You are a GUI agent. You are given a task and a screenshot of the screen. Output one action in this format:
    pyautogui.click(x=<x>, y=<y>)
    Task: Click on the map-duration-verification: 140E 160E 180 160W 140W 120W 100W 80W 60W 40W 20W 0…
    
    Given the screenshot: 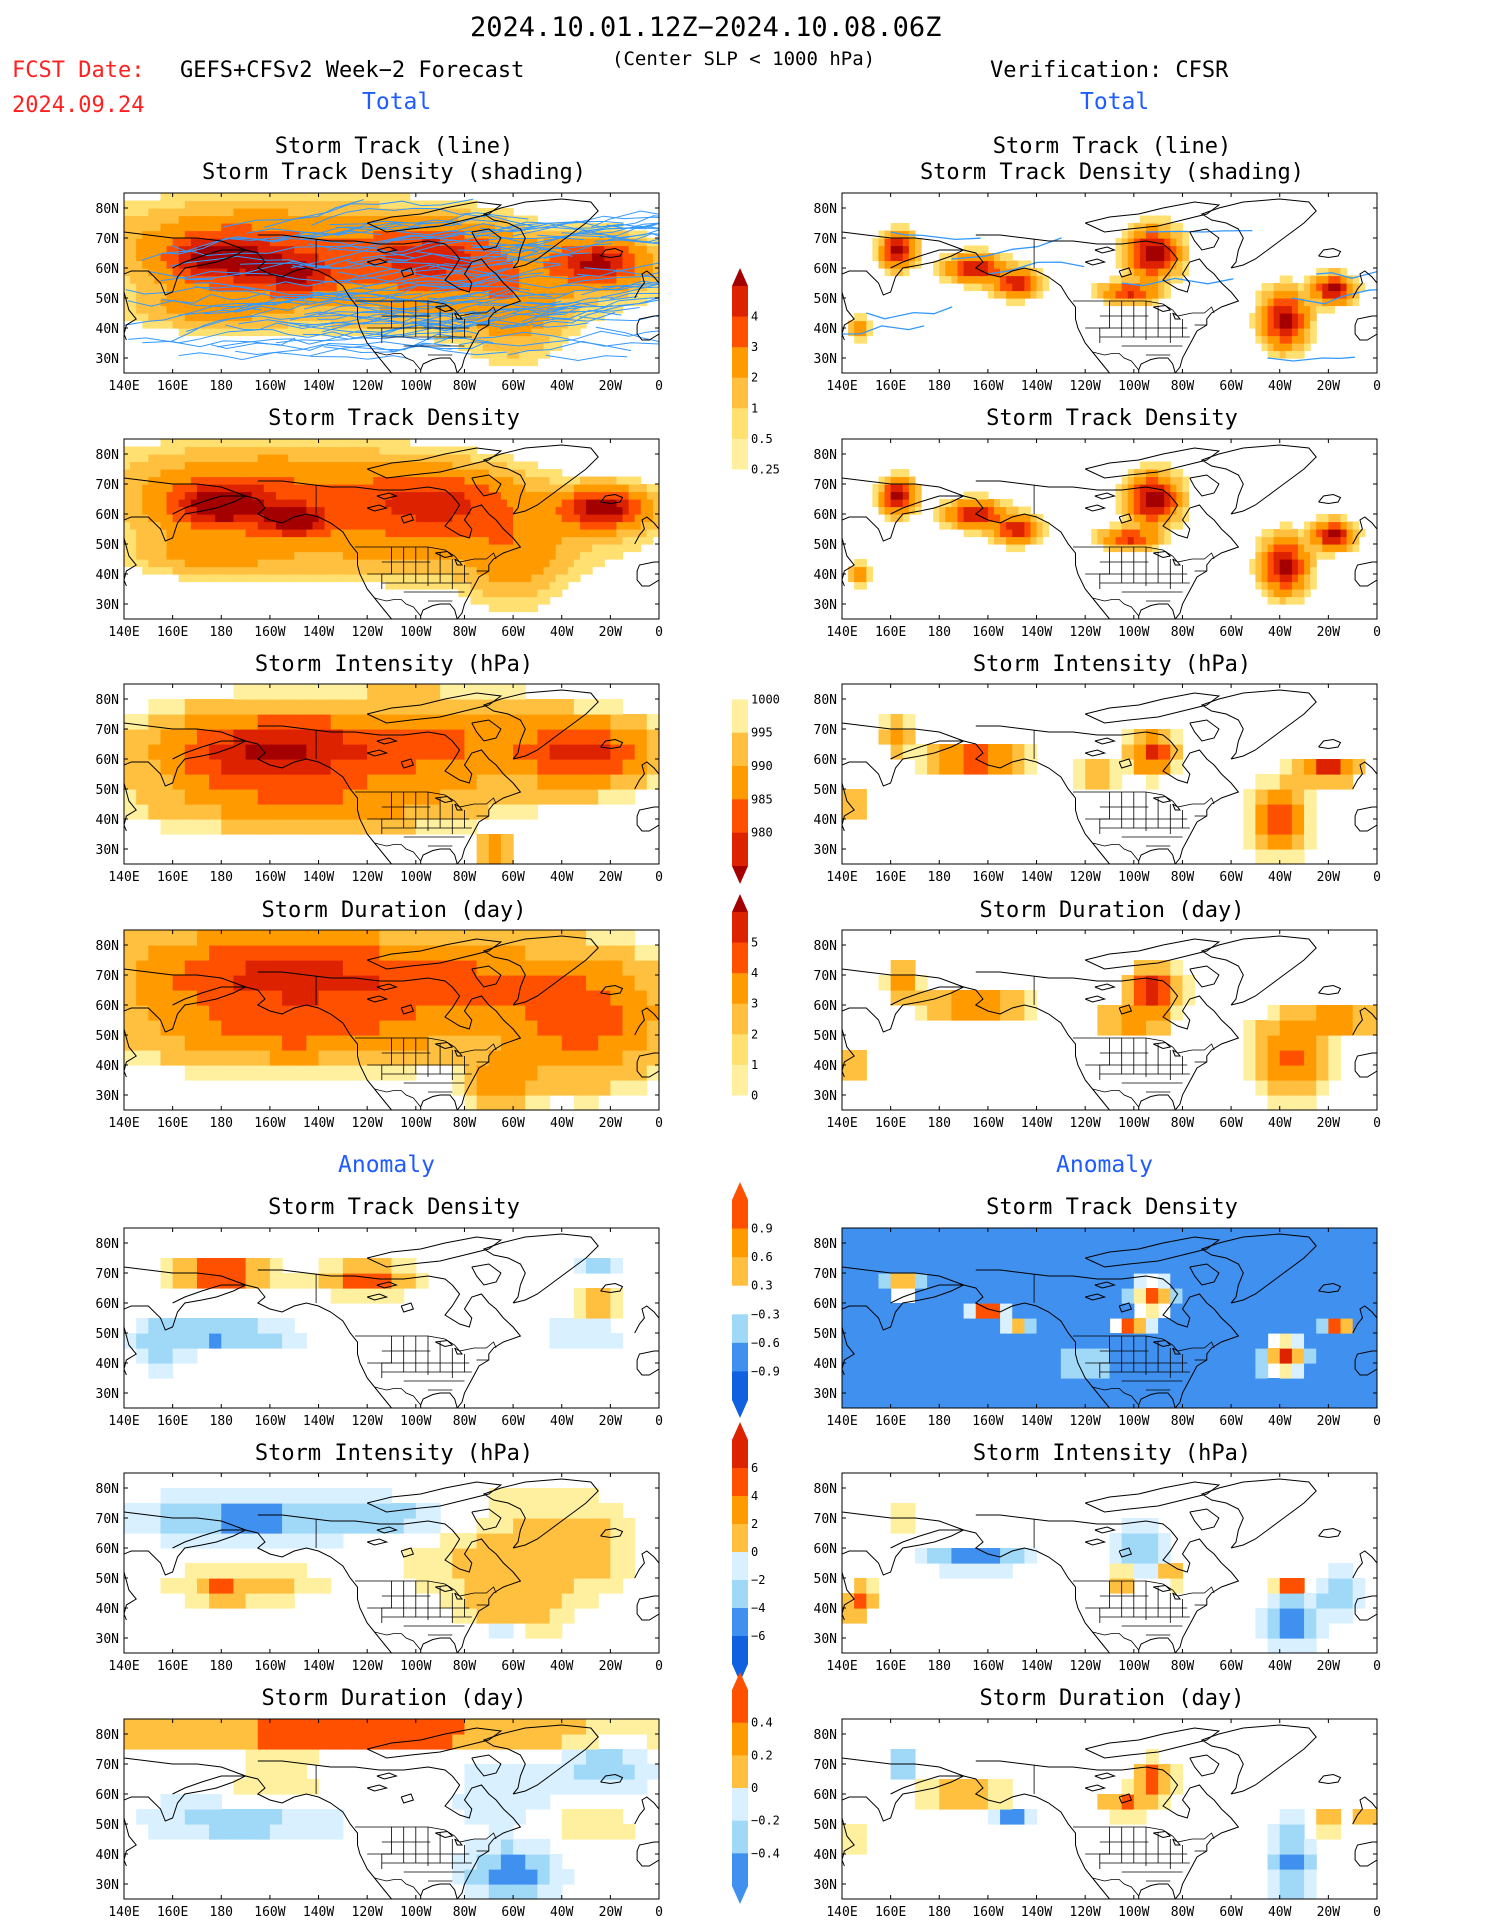 What is the action you would take?
    pyautogui.click(x=1097, y=1030)
    